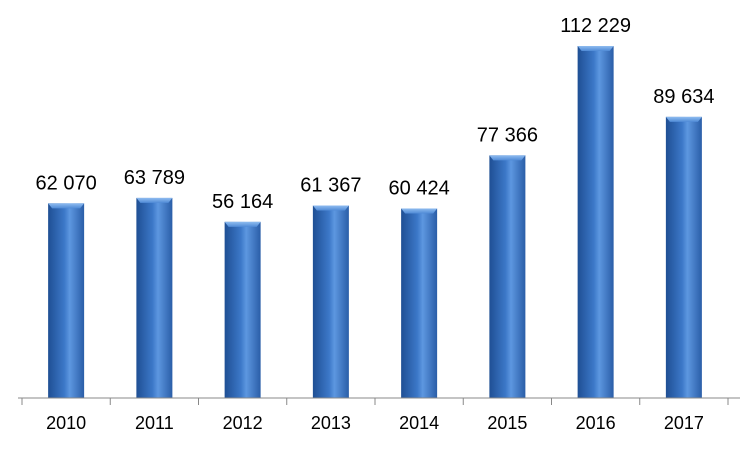 This screenshot has width=749, height=450. Describe the element at coordinates (154, 178) in the screenshot. I see `value-label: 63 789` at that location.